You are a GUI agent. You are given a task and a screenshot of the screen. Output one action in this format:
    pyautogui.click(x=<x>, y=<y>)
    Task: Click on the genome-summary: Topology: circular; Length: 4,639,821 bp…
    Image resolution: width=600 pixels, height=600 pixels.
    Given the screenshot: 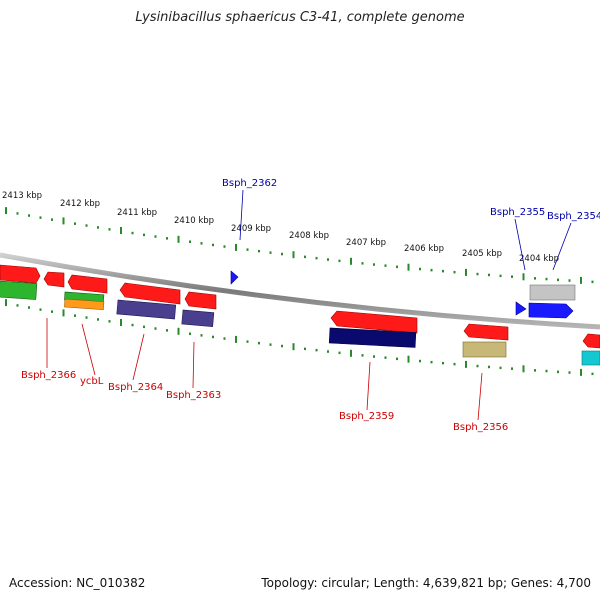 What is the action you would take?
    pyautogui.click(x=426, y=583)
    